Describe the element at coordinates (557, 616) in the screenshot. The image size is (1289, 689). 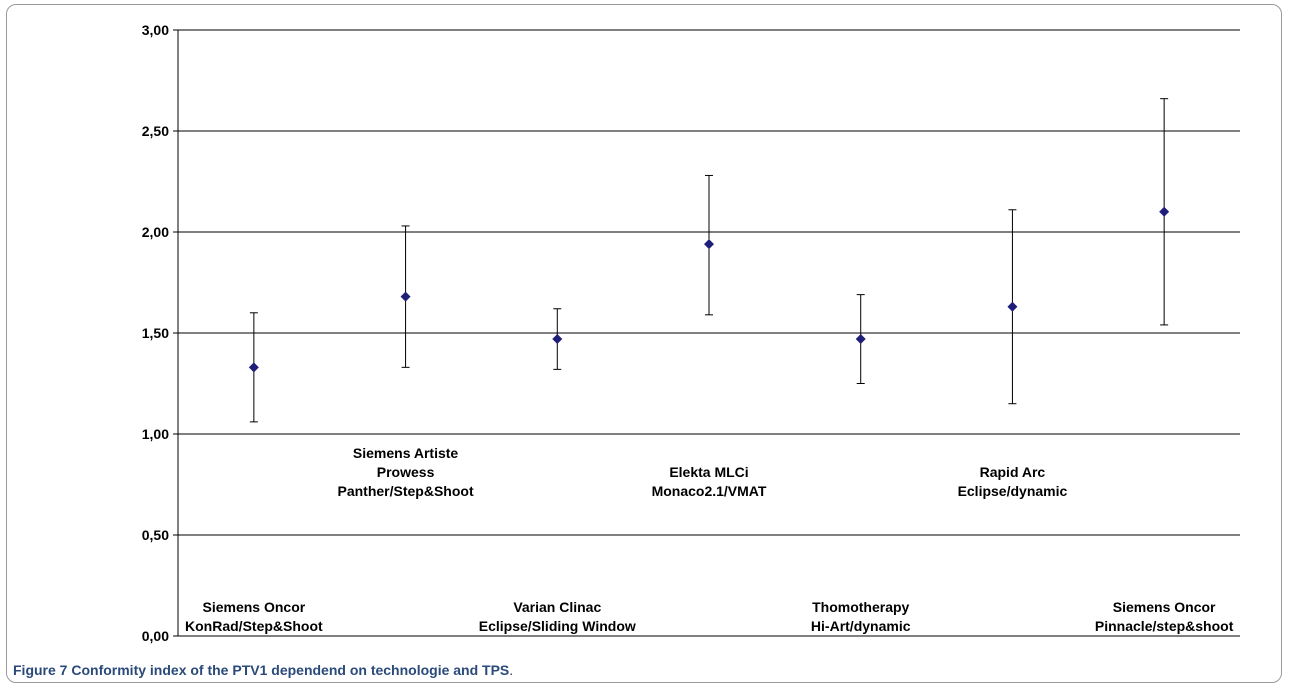
I see `x-category-label: Varian Clinac Eclipse/Sliding Window` at that location.